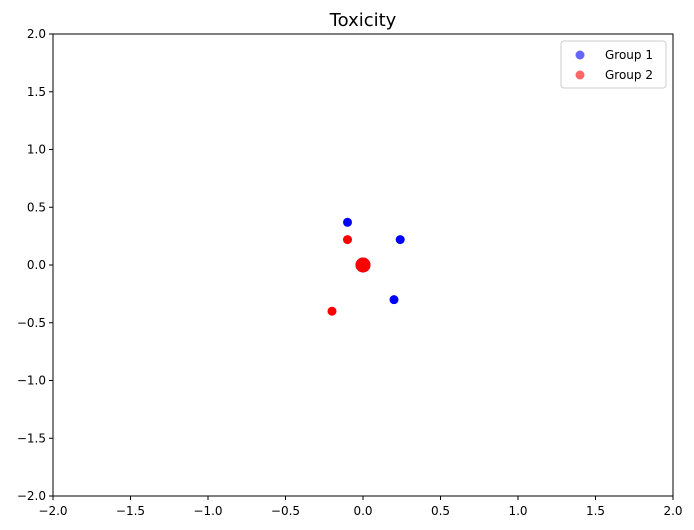  What do you see at coordinates (36, 92) in the screenshot?
I see `y-tick-label: 1.5` at bounding box center [36, 92].